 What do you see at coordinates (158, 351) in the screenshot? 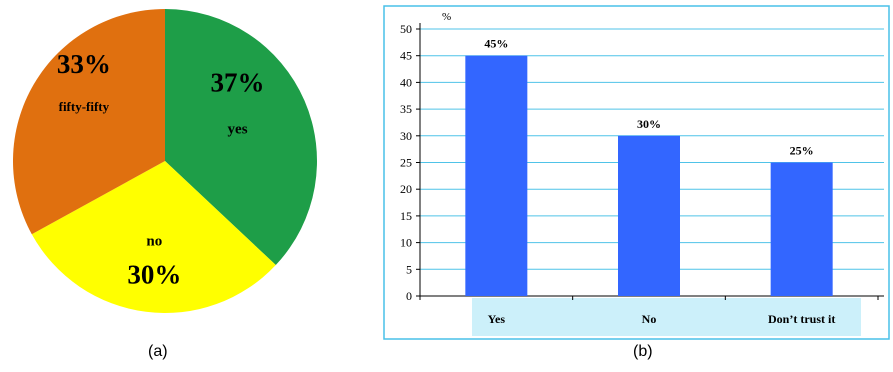
I see `pie-caption: (a)` at bounding box center [158, 351].